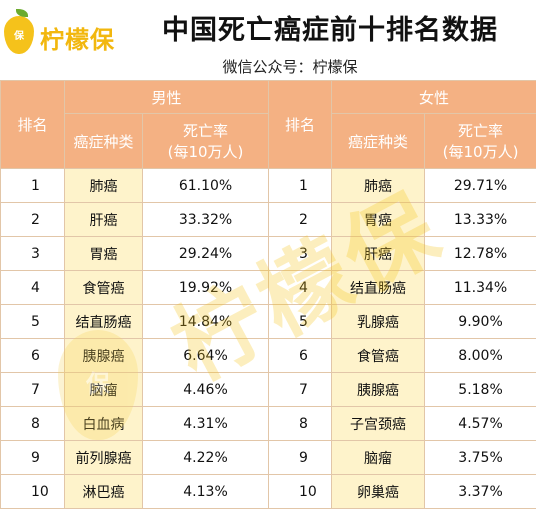 Image resolution: width=536 pixels, height=509 pixels. What do you see at coordinates (378, 186) in the screenshot?
I see `female-cancer-cell: 肺癌` at bounding box center [378, 186].